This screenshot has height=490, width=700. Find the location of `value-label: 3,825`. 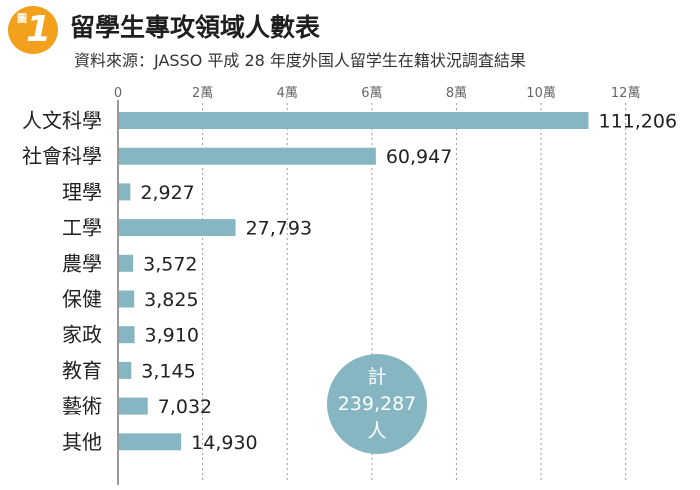

value-label: 3,825 is located at coordinates (171, 300).